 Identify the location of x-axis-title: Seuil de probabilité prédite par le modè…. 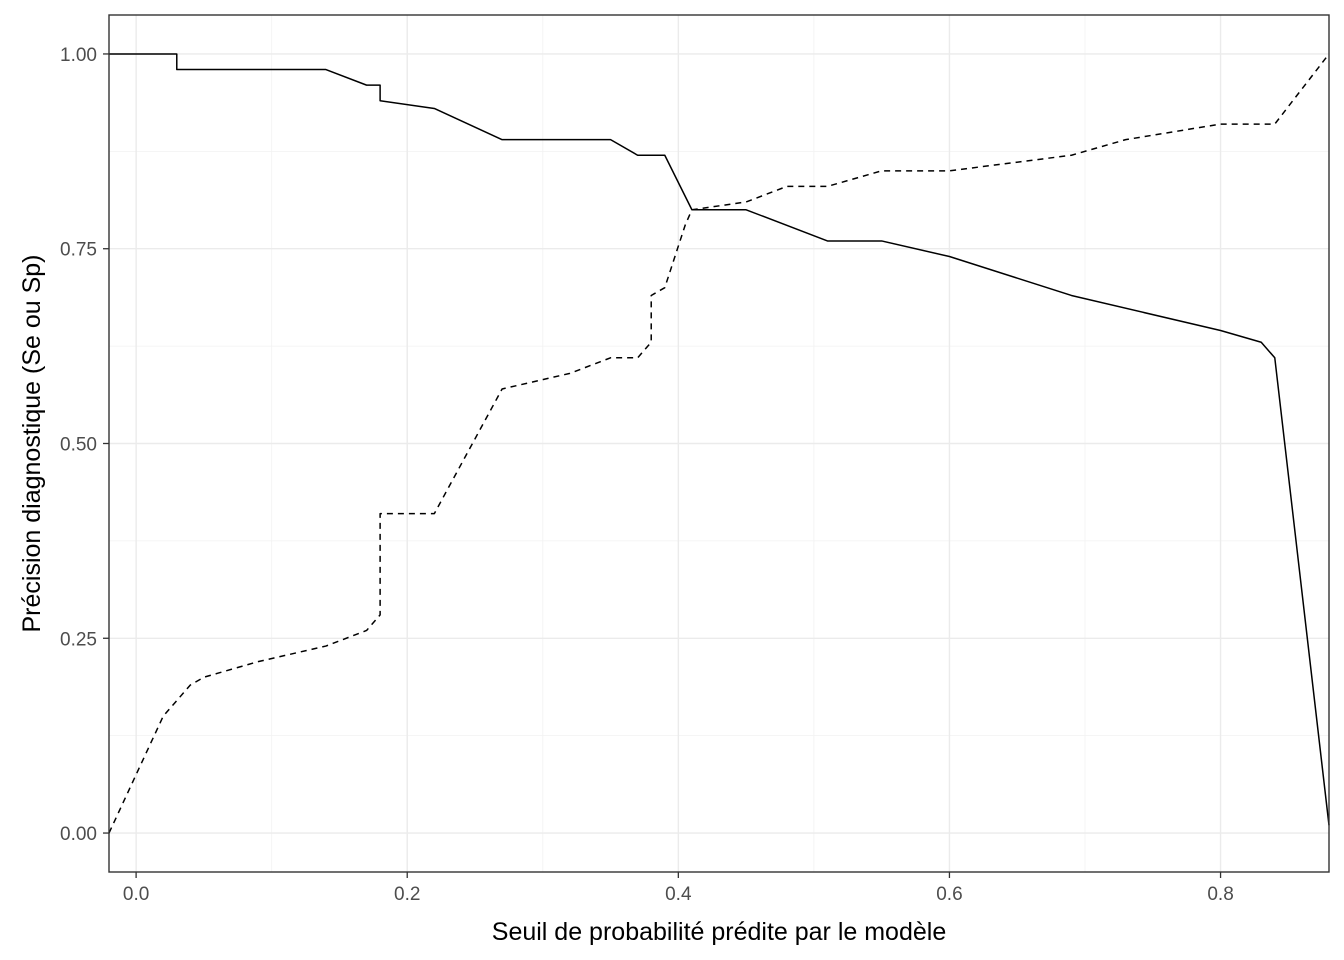
(719, 932).